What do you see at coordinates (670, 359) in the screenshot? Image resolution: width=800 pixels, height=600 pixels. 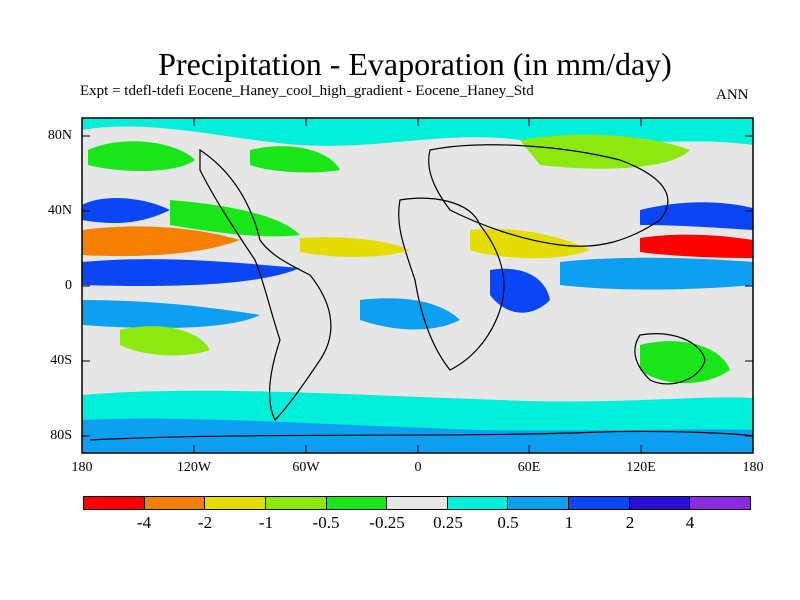 I see `australia-outline` at bounding box center [670, 359].